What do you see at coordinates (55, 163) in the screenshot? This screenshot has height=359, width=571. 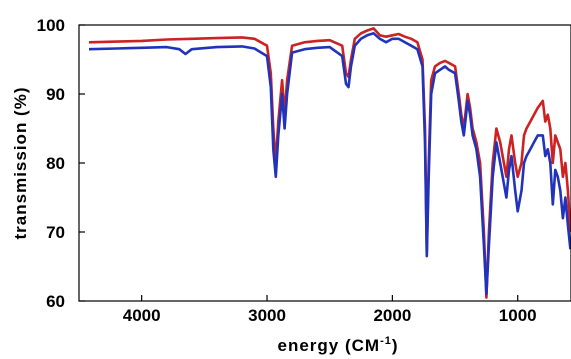 I see `y-tick-label: 80` at bounding box center [55, 163].